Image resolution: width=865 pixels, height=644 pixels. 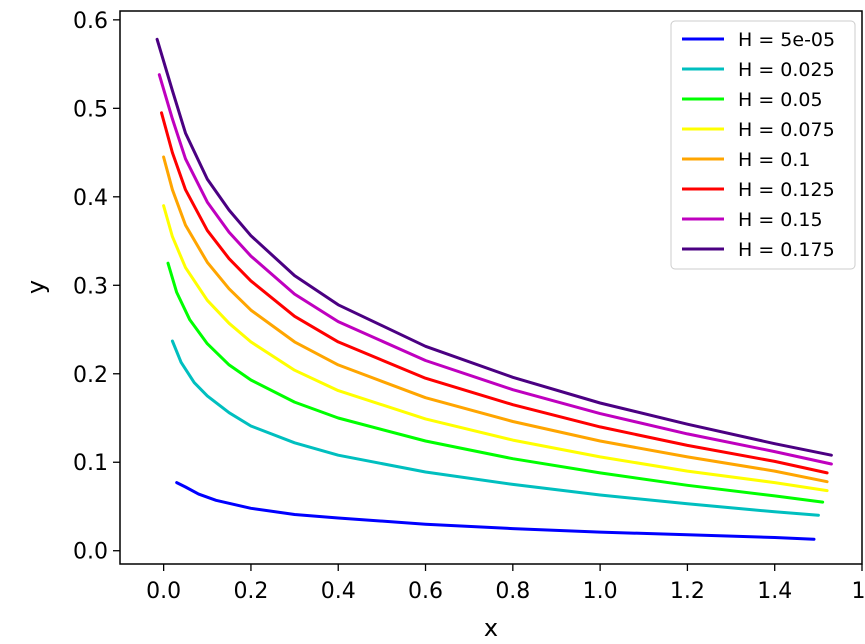 I want to click on x-axis-label: x, so click(x=491, y=628).